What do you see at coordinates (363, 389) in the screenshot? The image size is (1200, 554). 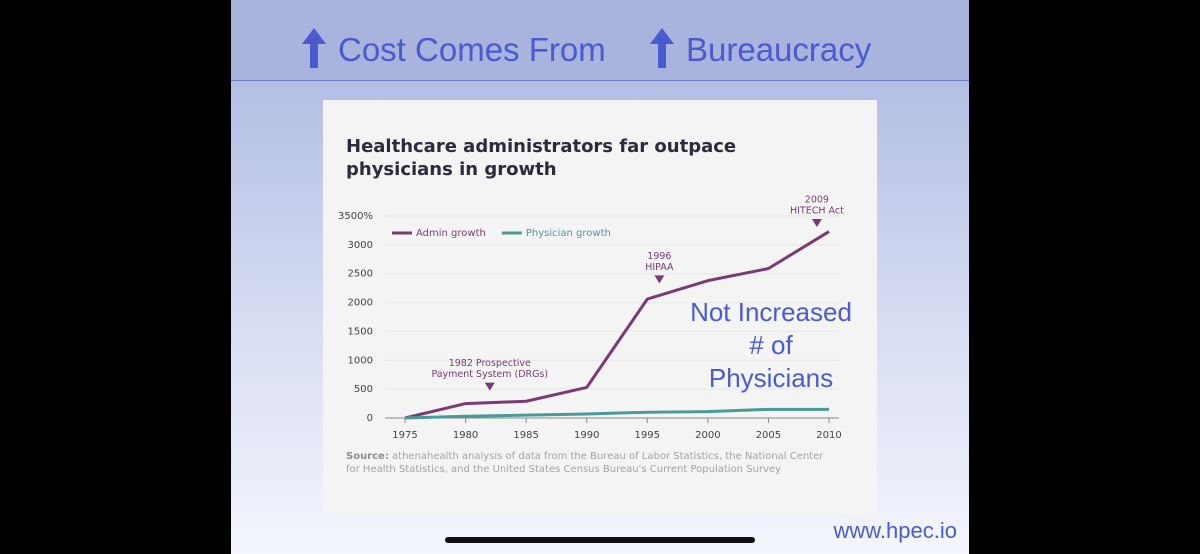 I see `y-tick-label: 500` at bounding box center [363, 389].